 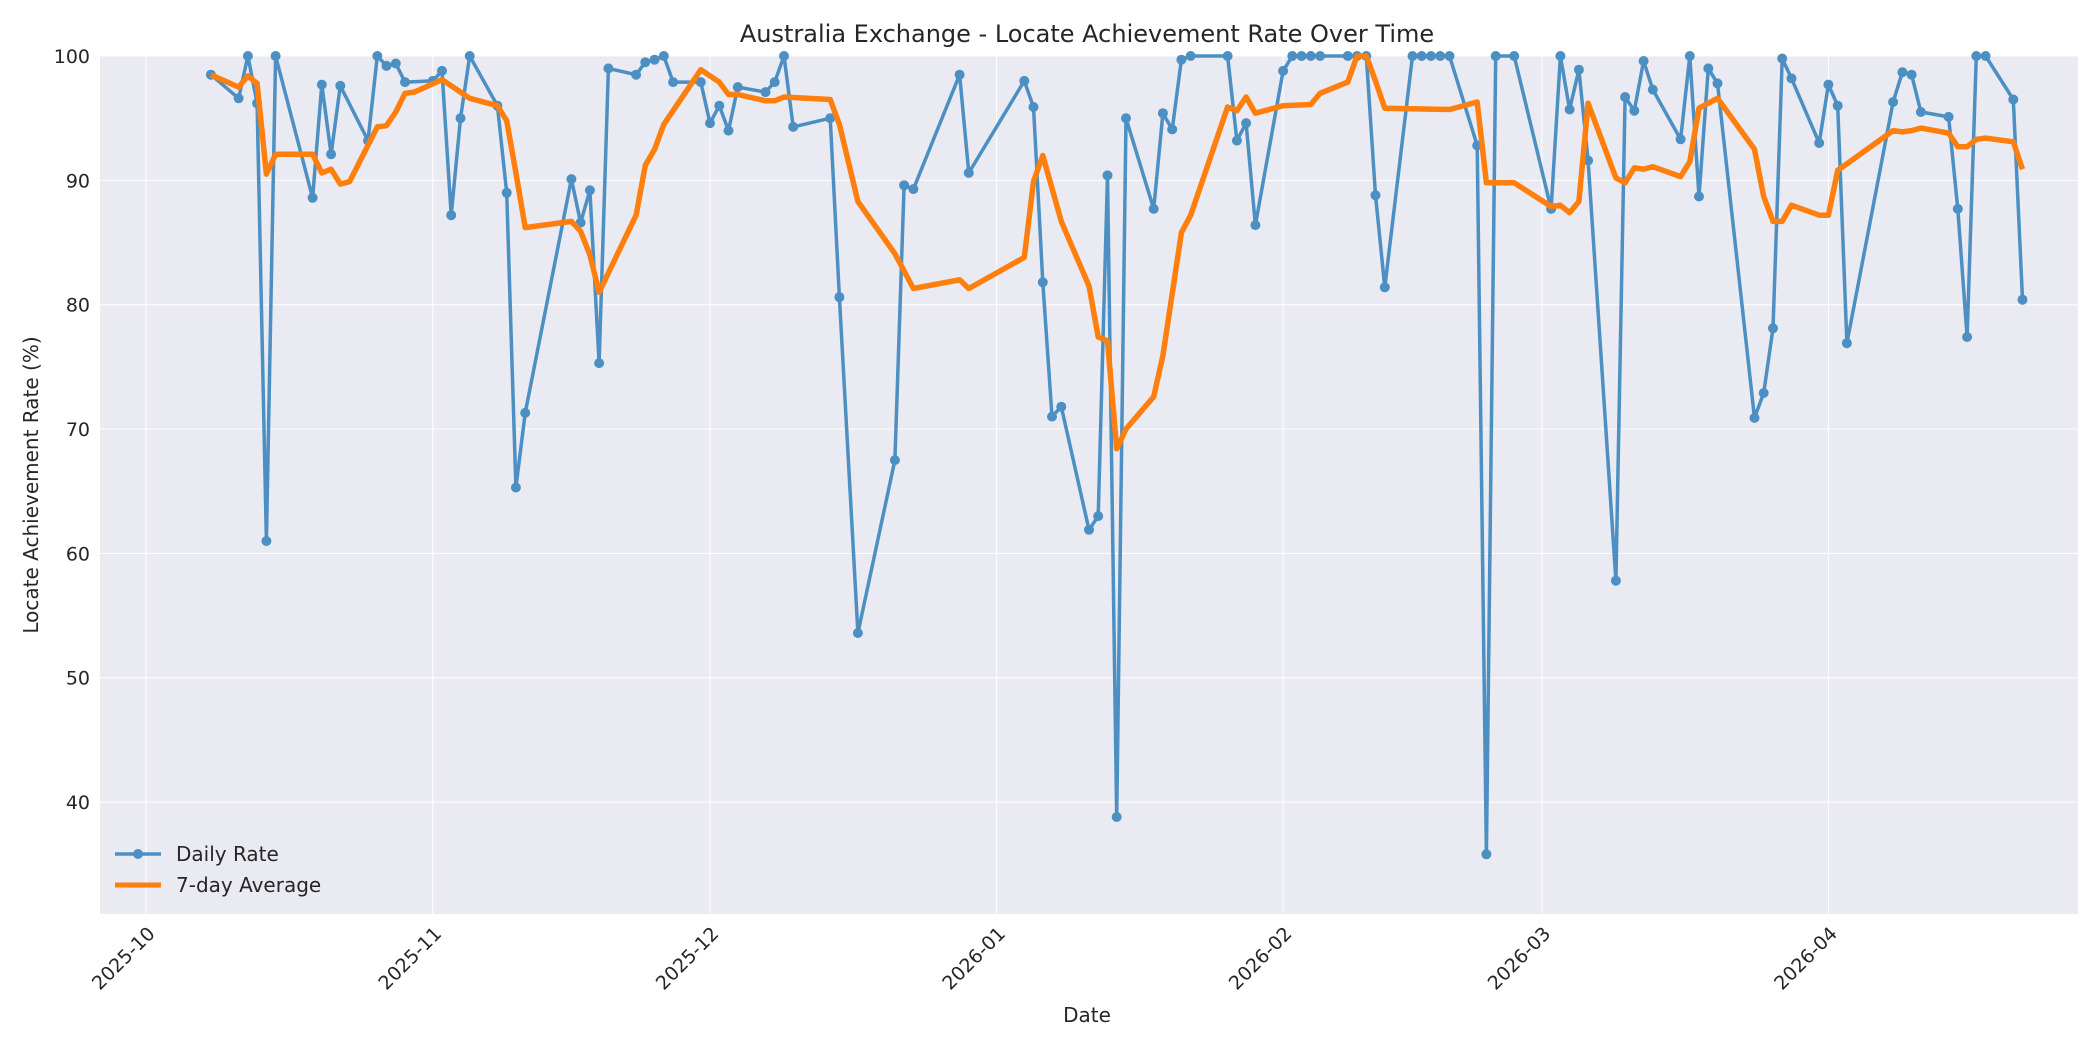 I want to click on x-axis-label: Date, so click(x=1087, y=1015).